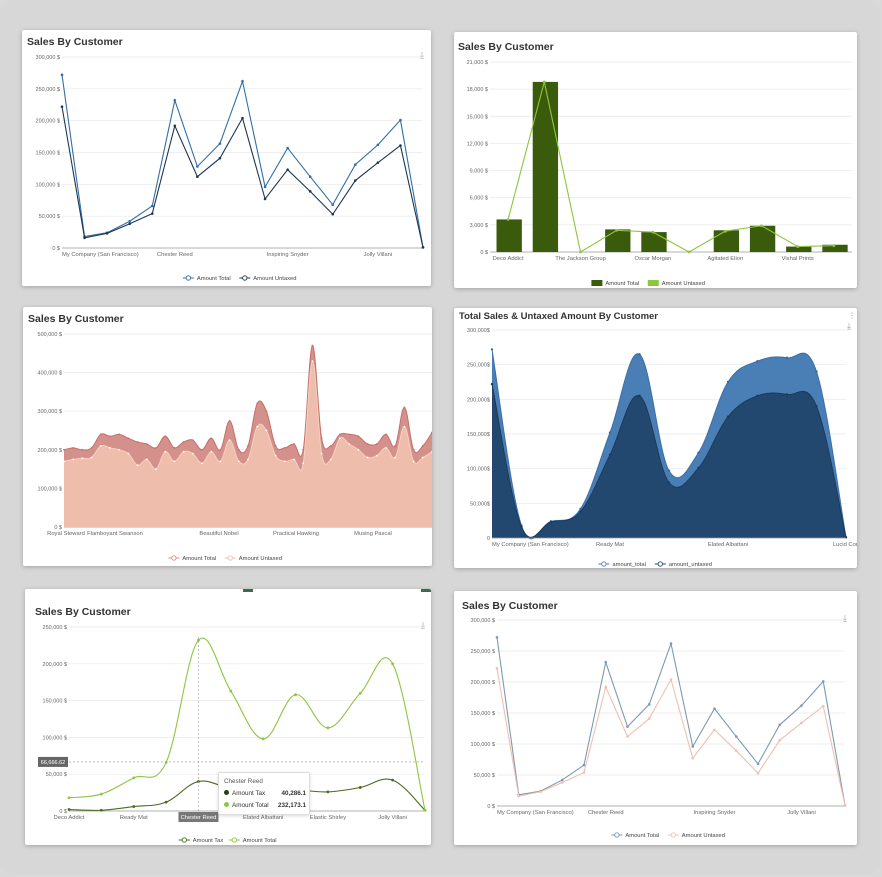  I want to click on x-tick-label: Chester Reed, so click(199, 818).